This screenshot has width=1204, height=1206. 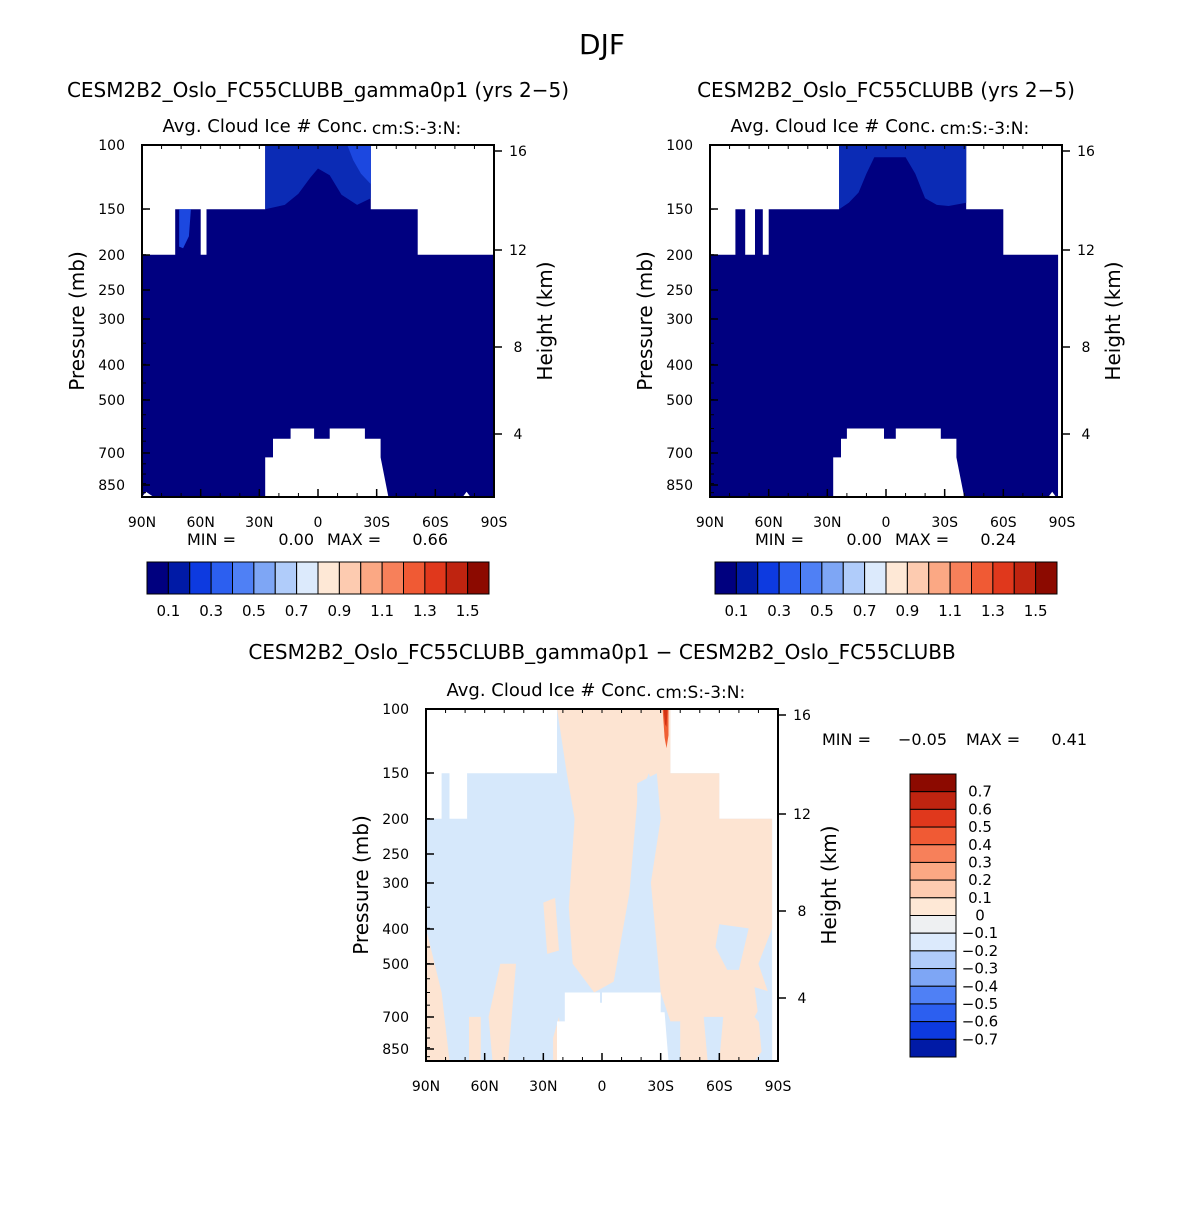 I want to click on x-tick-label: 30N, so click(x=827, y=523).